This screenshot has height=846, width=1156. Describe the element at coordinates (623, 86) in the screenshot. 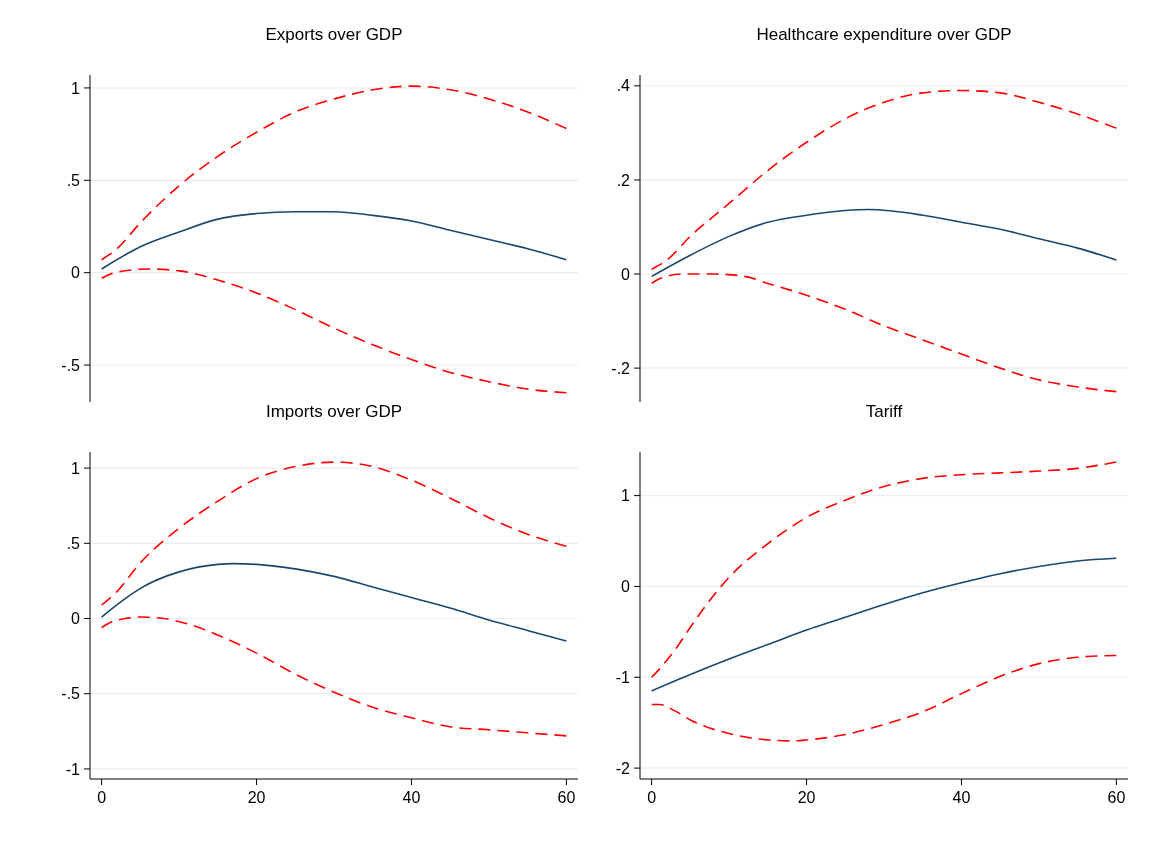

I see `y-tick-label: .4` at that location.